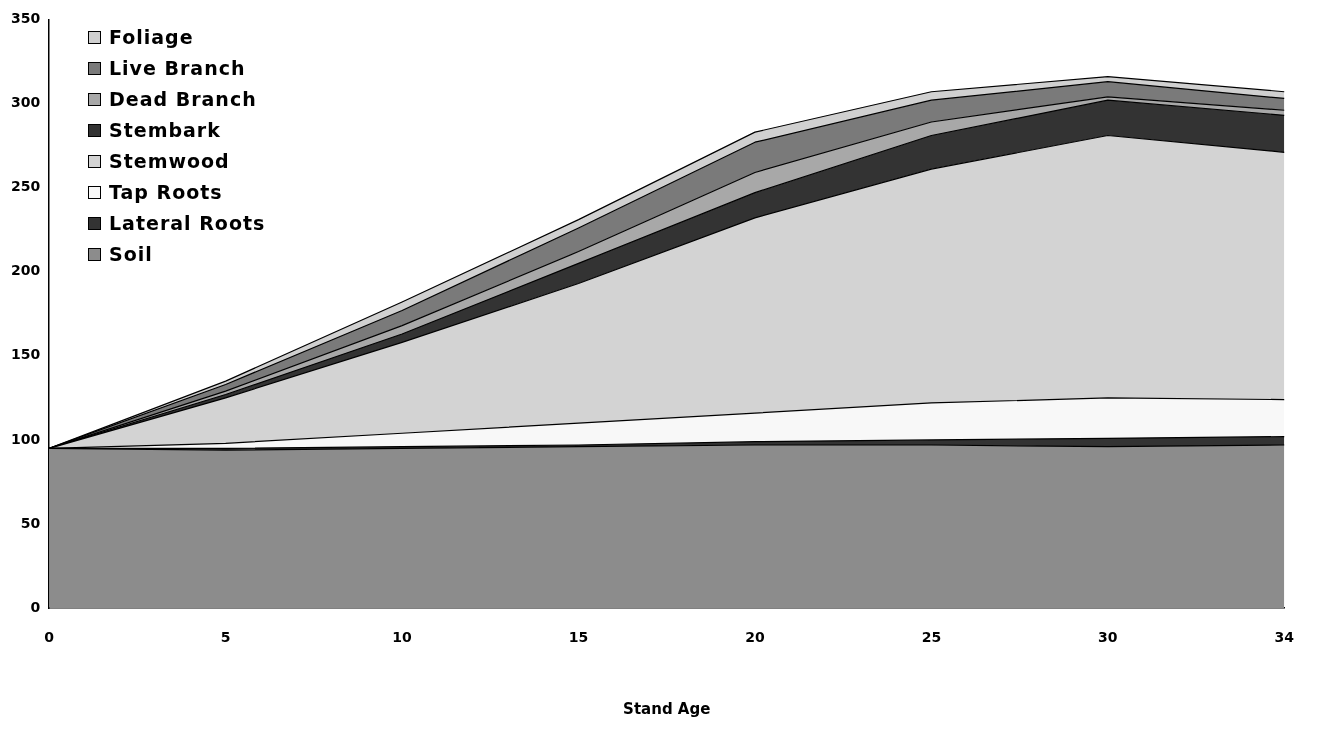 The width and height of the screenshot is (1319, 733). Describe the element at coordinates (25, 186) in the screenshot. I see `y-tick-label: 250` at that location.